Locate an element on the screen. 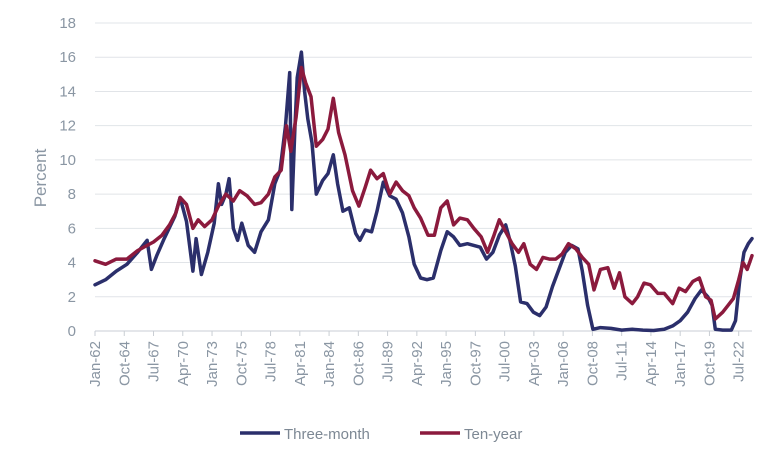  y-tick-label: 8 is located at coordinates (72, 194).